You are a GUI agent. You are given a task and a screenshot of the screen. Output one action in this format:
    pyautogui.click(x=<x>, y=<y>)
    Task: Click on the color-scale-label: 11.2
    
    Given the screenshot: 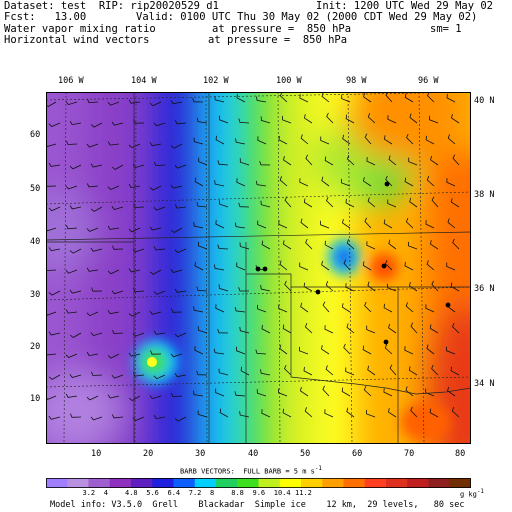 What is the action you would take?
    pyautogui.click(x=303, y=493)
    